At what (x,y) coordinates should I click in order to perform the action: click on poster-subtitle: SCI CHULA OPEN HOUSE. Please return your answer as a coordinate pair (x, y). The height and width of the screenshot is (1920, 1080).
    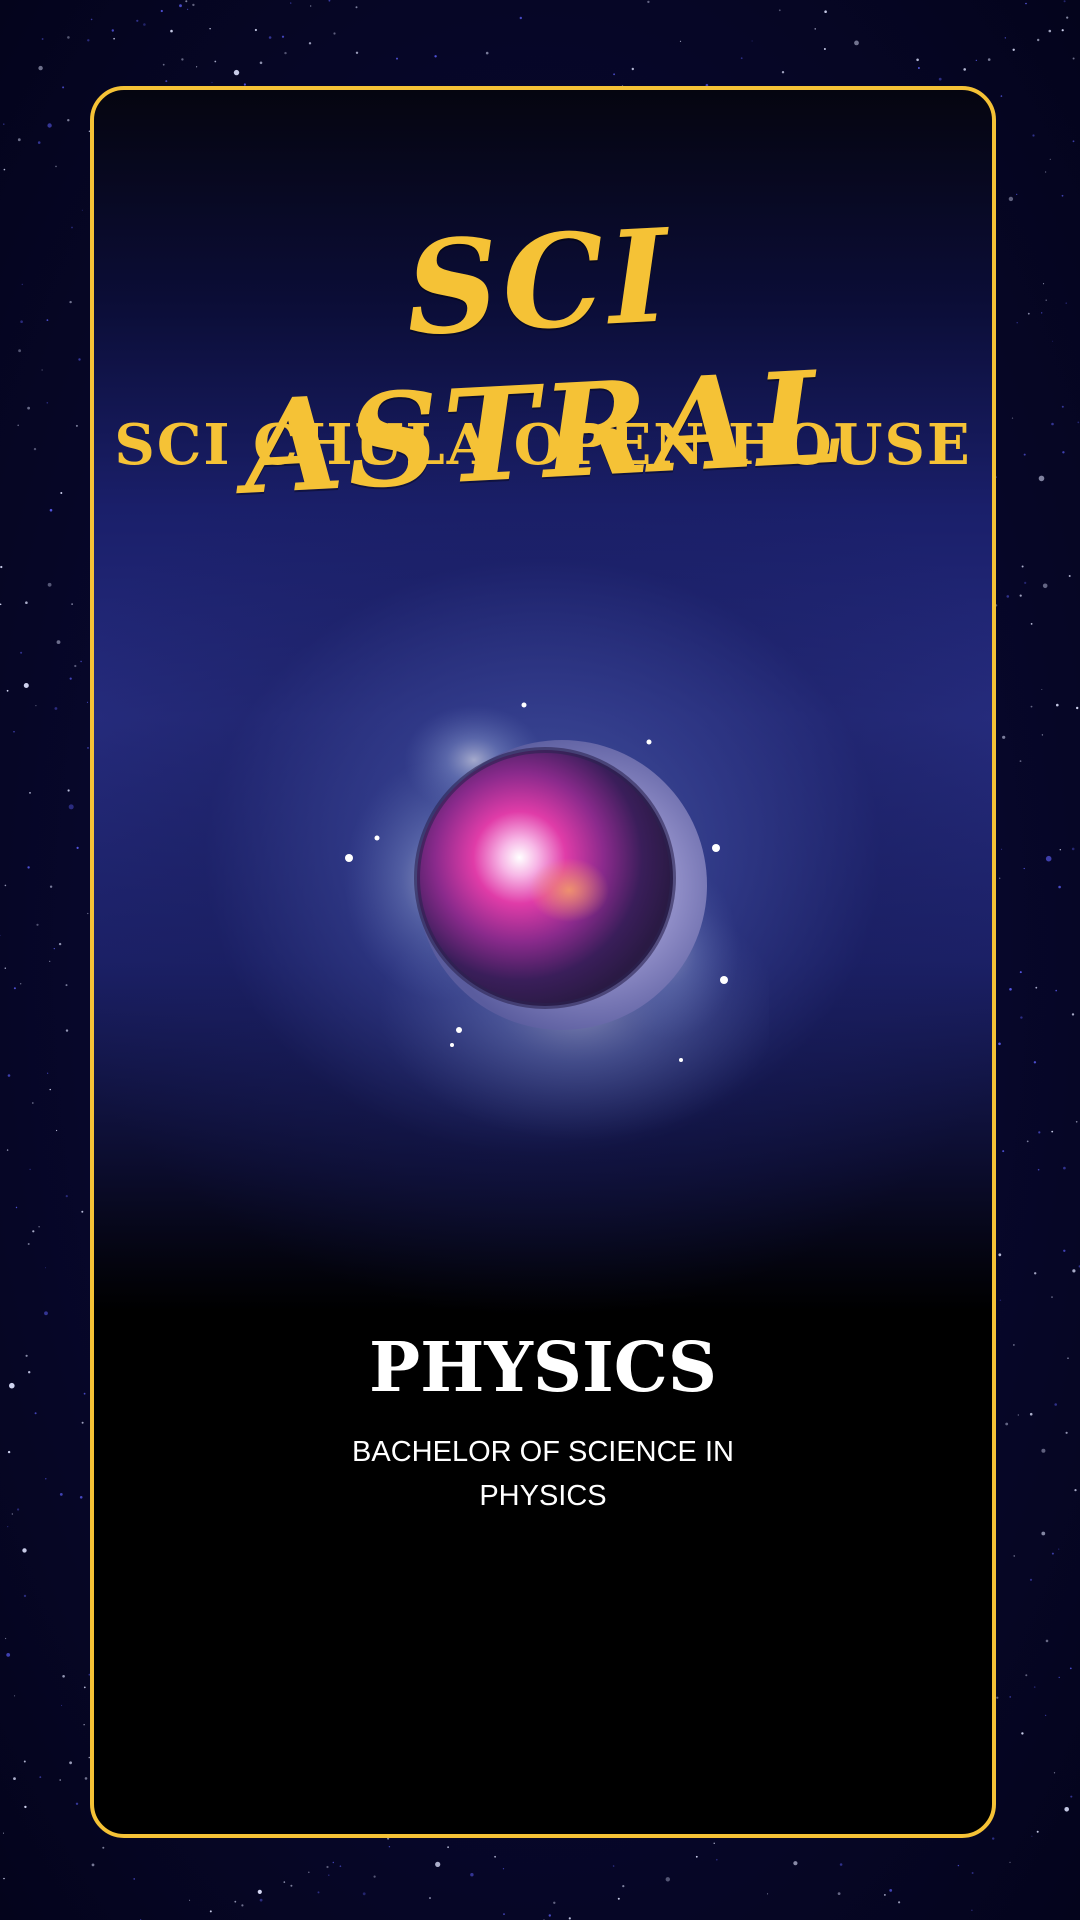
    Looking at the image, I should click on (543, 445).